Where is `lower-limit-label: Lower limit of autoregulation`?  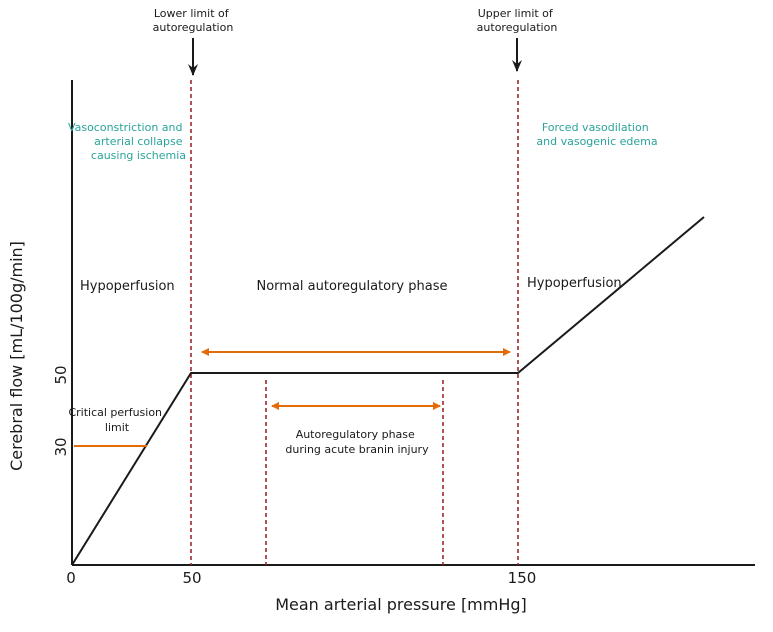
lower-limit-label: Lower limit of autoregulation is located at coordinates (193, 20).